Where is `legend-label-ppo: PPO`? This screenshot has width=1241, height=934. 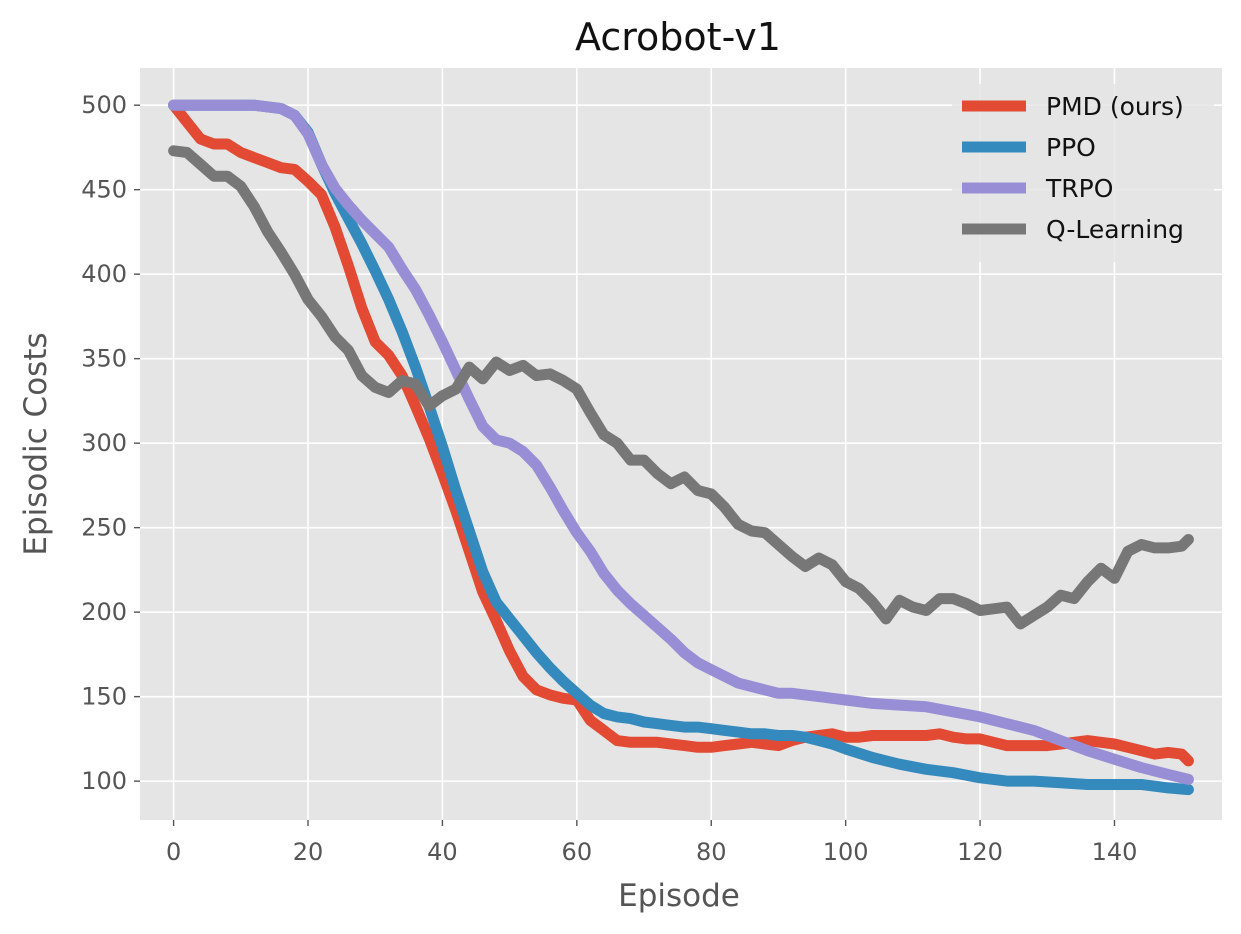
legend-label-ppo: PPO is located at coordinates (1071, 147).